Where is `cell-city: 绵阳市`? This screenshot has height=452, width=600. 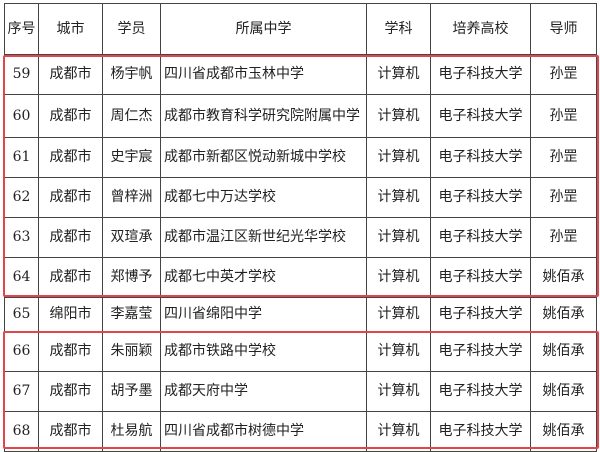 cell-city: 绵阳市 is located at coordinates (70, 314).